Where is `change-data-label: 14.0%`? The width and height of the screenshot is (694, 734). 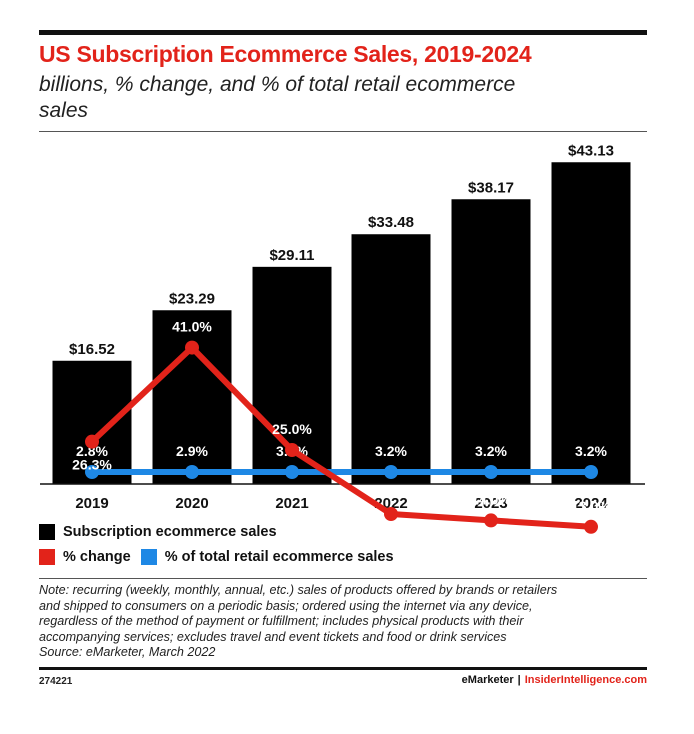 change-data-label: 14.0% is located at coordinates (491, 499).